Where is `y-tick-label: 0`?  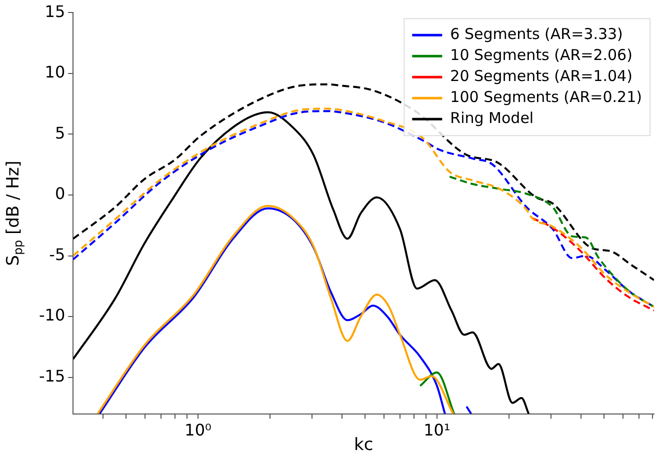
y-tick-label: 0 is located at coordinates (60, 194).